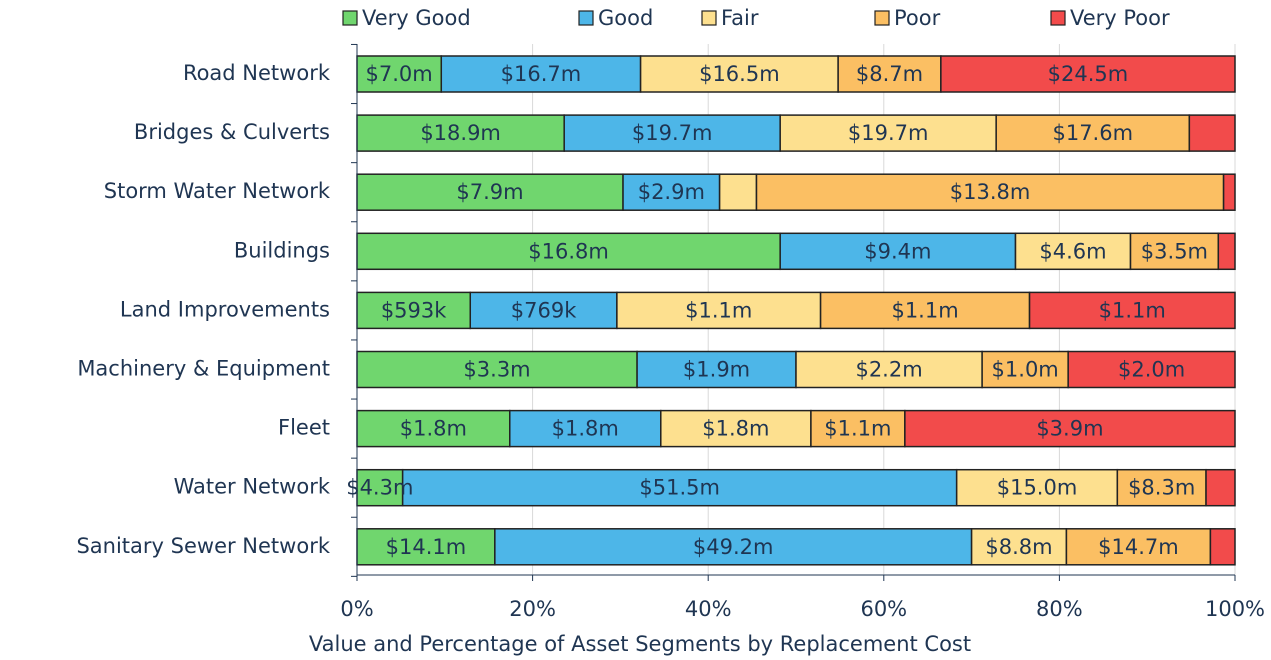 The width and height of the screenshot is (1271, 660). I want to click on data-label: $14.1m, so click(426, 547).